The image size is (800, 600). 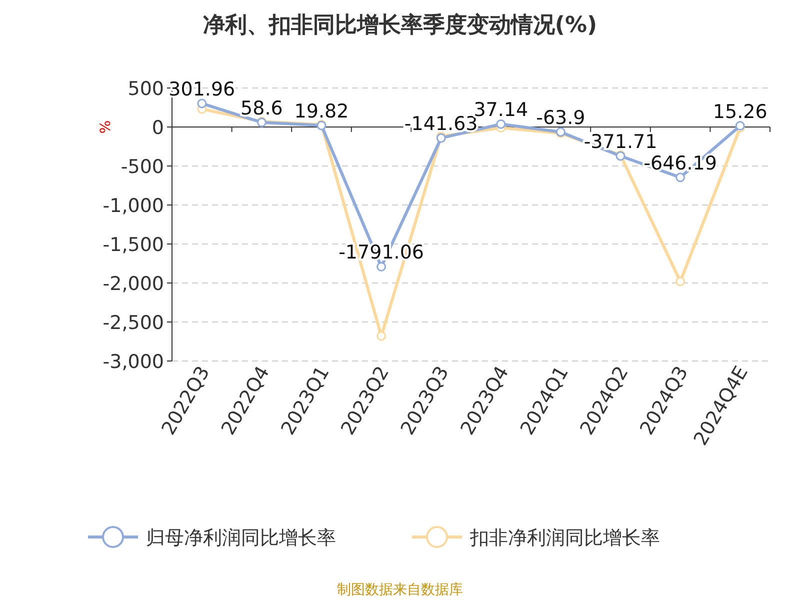 I want to click on data-label: -1791.06, so click(x=381, y=253).